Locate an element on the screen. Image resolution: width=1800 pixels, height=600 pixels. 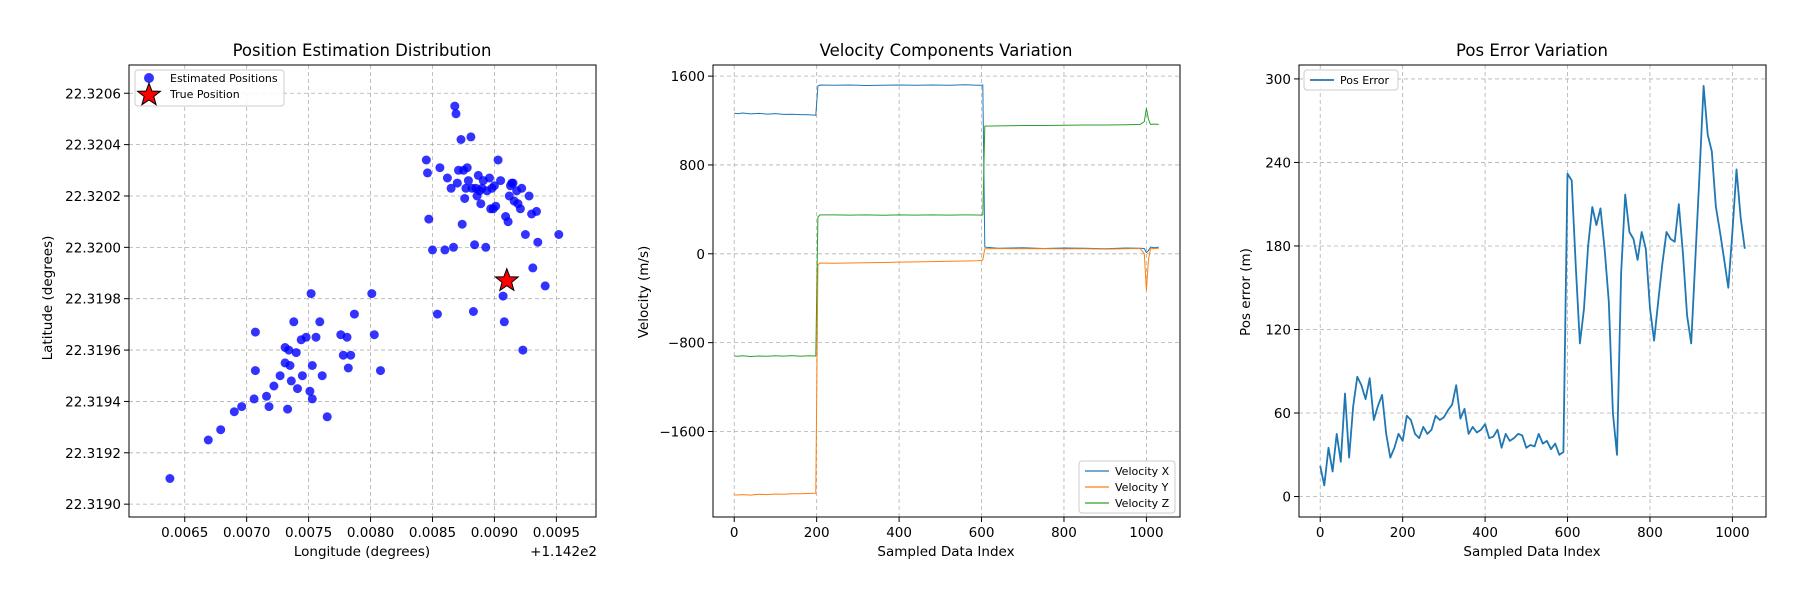
y-tick-label: −800 is located at coordinates (686, 344).